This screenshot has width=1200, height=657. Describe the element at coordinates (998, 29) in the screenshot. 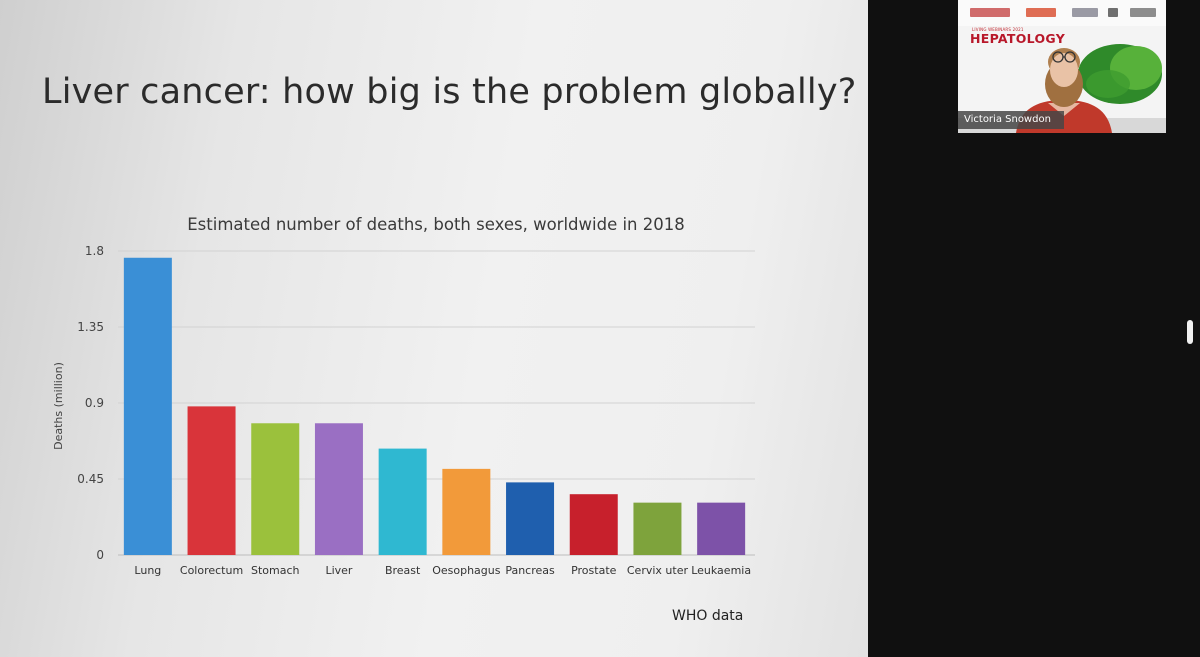

I see `event-series-text: LIVING WEBINARS 2021` at that location.